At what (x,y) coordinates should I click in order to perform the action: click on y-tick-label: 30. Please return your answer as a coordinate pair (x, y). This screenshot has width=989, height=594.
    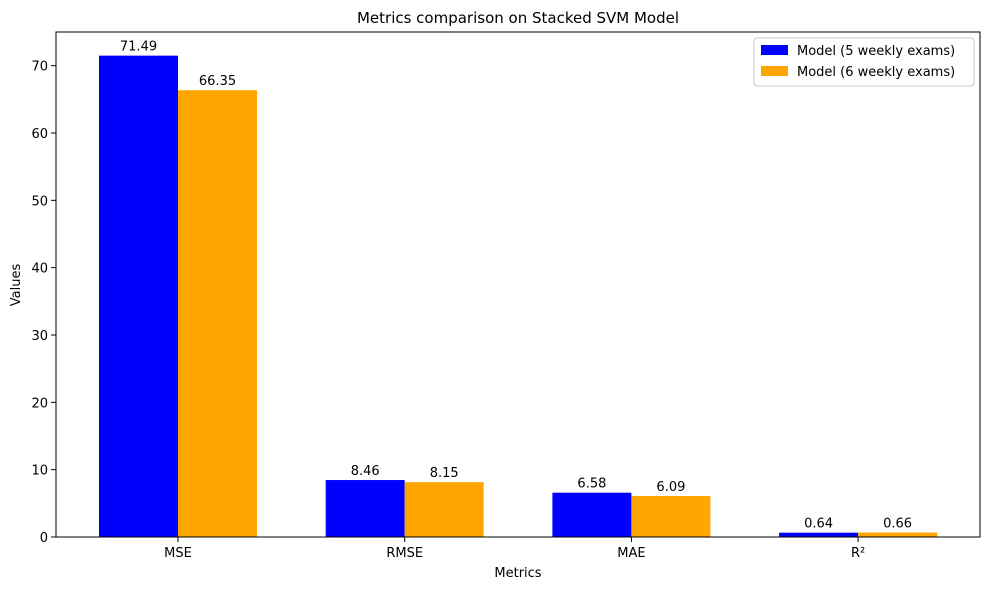
    Looking at the image, I should click on (39, 336).